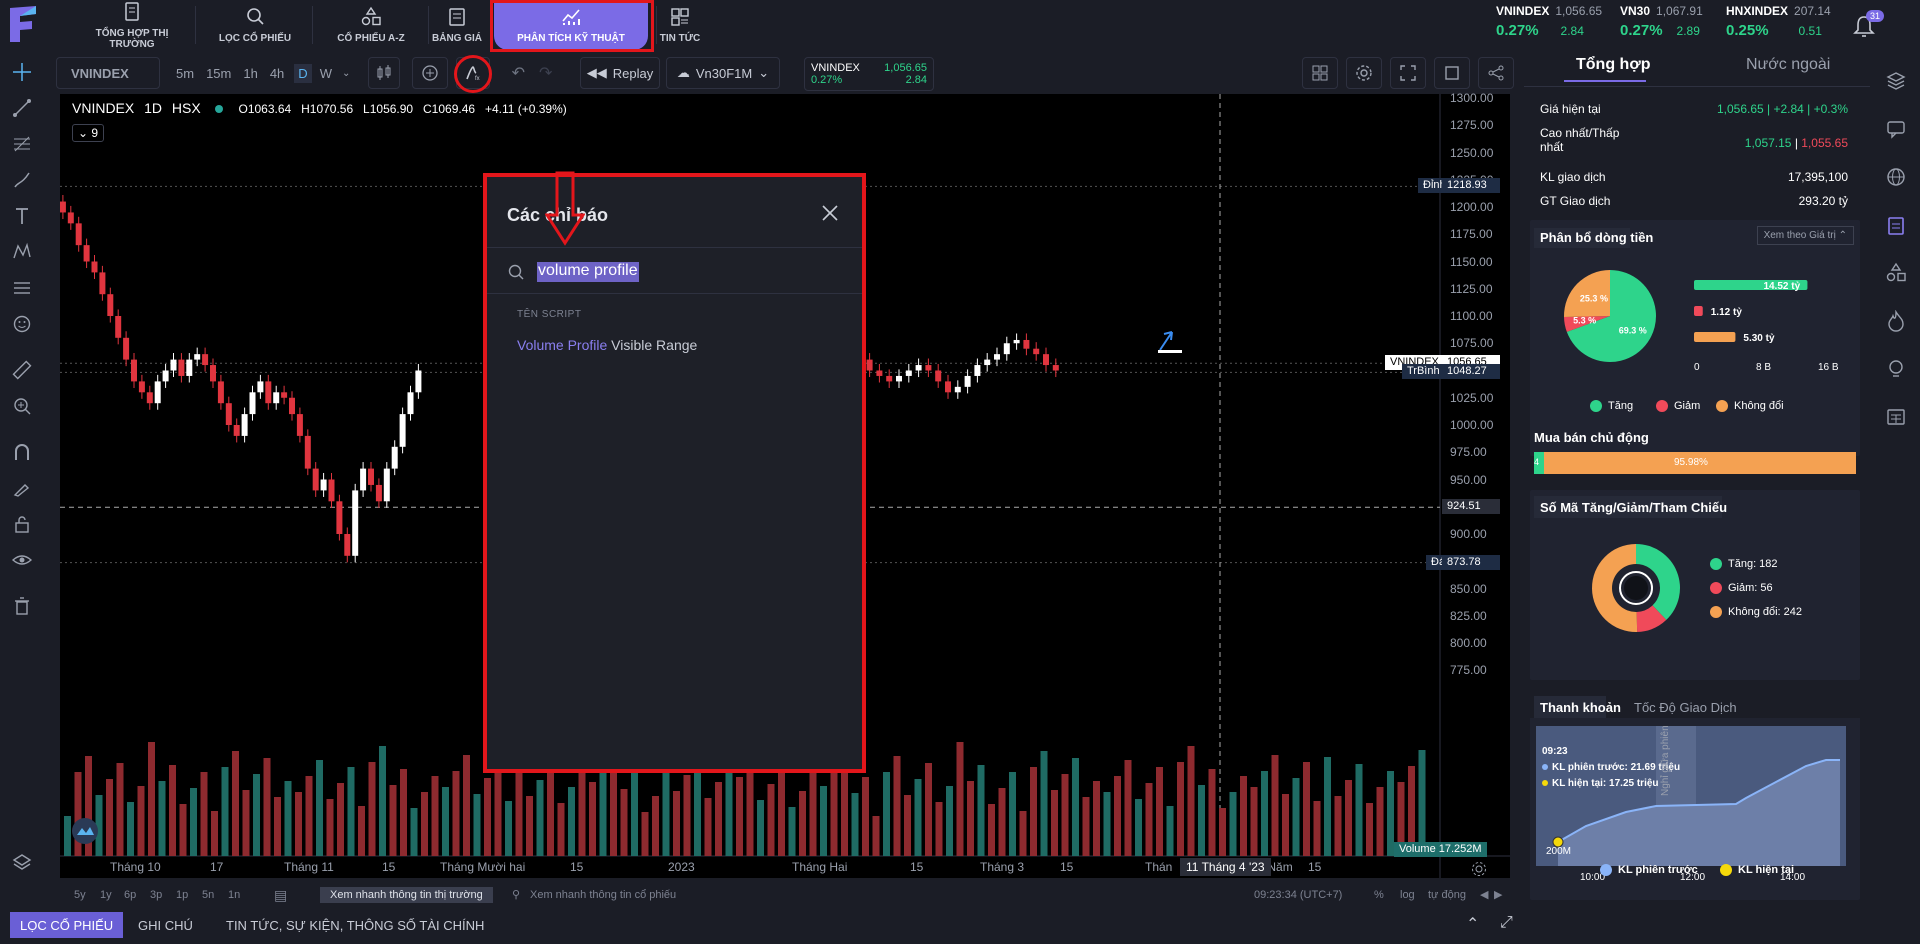 This screenshot has height=944, width=1920. Describe the element at coordinates (22, 144) in the screenshot. I see `fib-tool-icon` at that location.